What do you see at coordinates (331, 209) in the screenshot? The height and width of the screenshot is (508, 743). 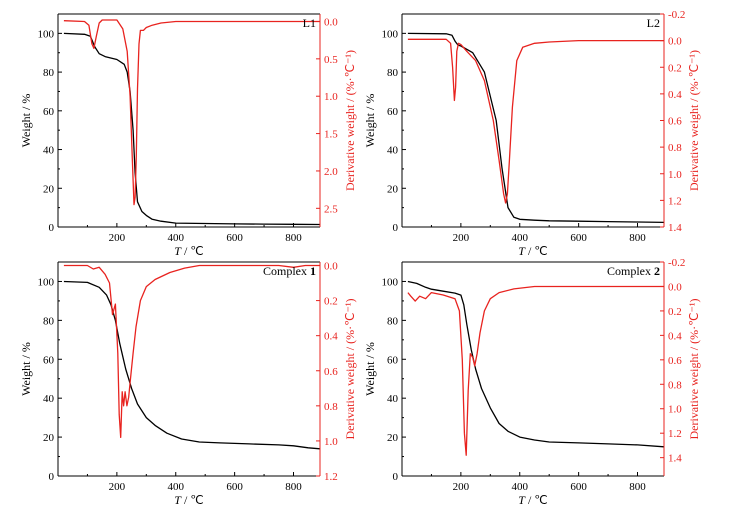 I see `y2-tick-label: 2.5` at bounding box center [331, 209].